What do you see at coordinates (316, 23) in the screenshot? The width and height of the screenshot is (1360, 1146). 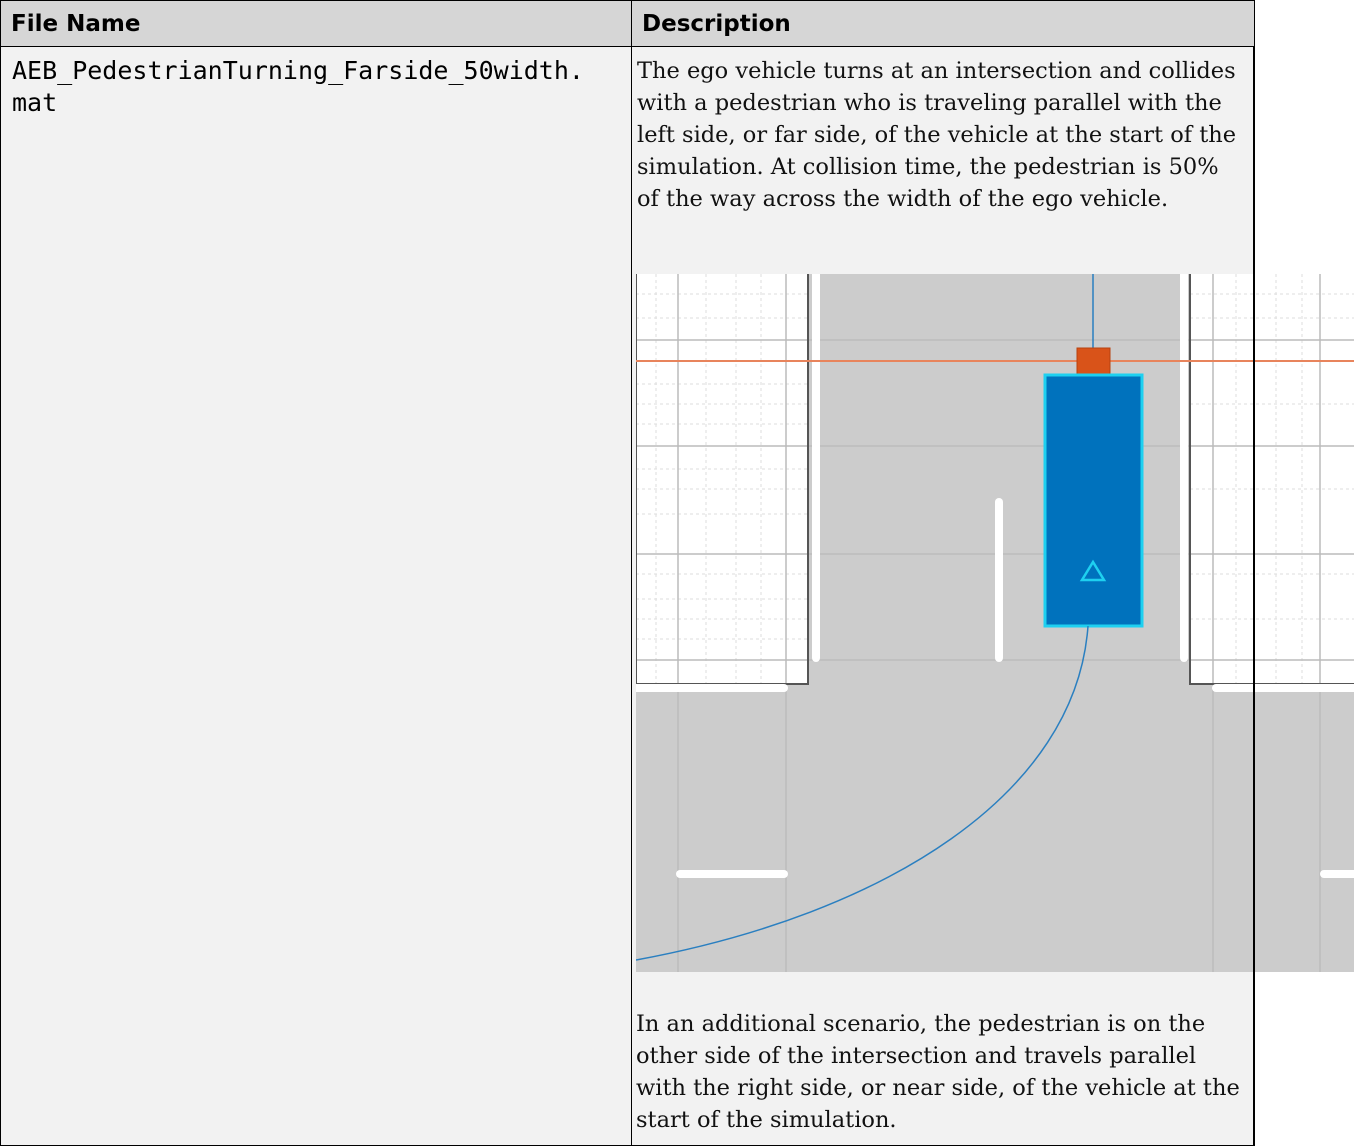 I see `header-cell: File Name` at bounding box center [316, 23].